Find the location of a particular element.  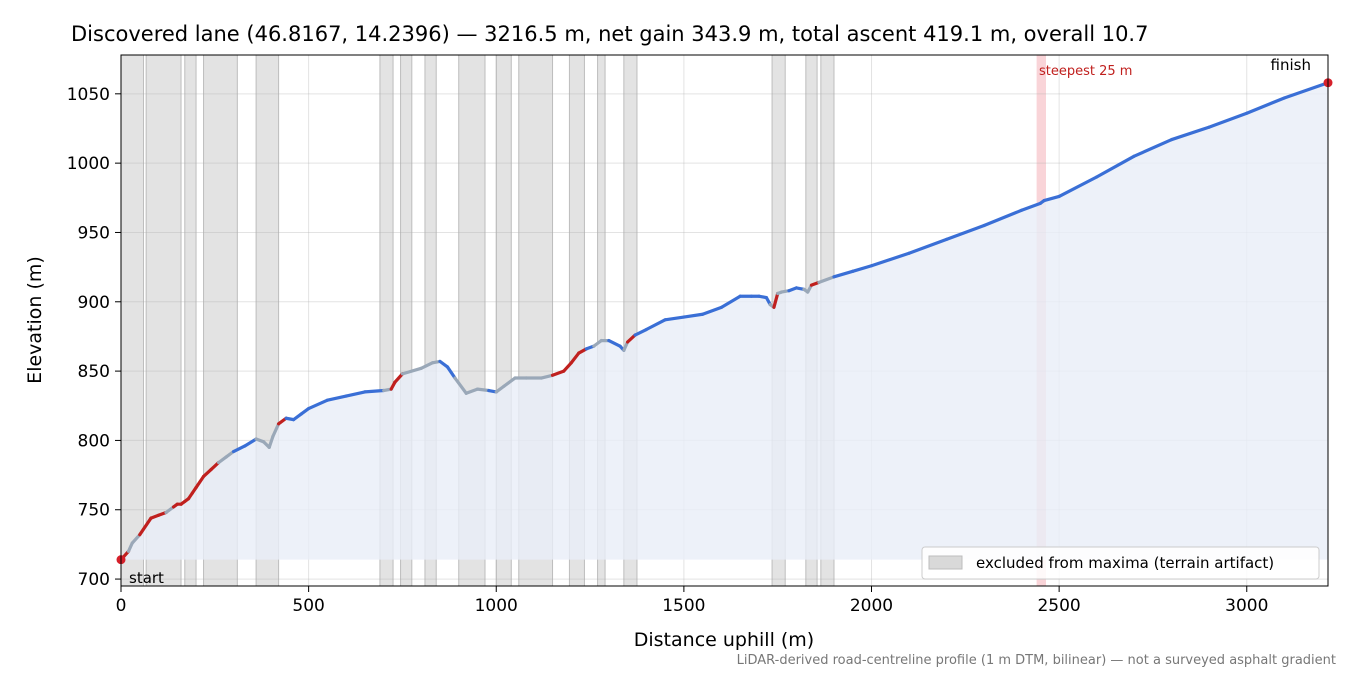

finish-label: finish is located at coordinates (1291, 65).